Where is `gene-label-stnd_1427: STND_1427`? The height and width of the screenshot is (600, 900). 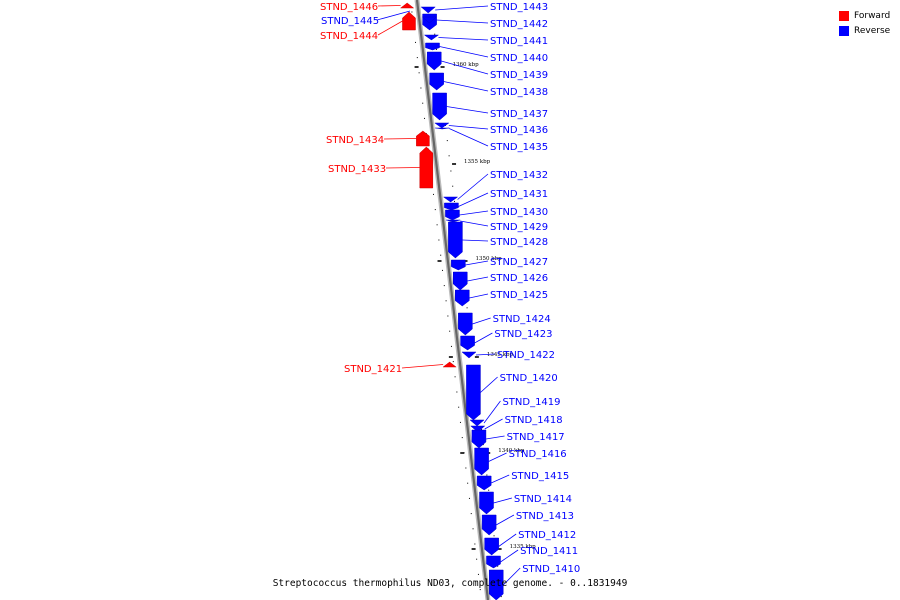
gene-label-stnd_1427: STND_1427 is located at coordinates (519, 262).